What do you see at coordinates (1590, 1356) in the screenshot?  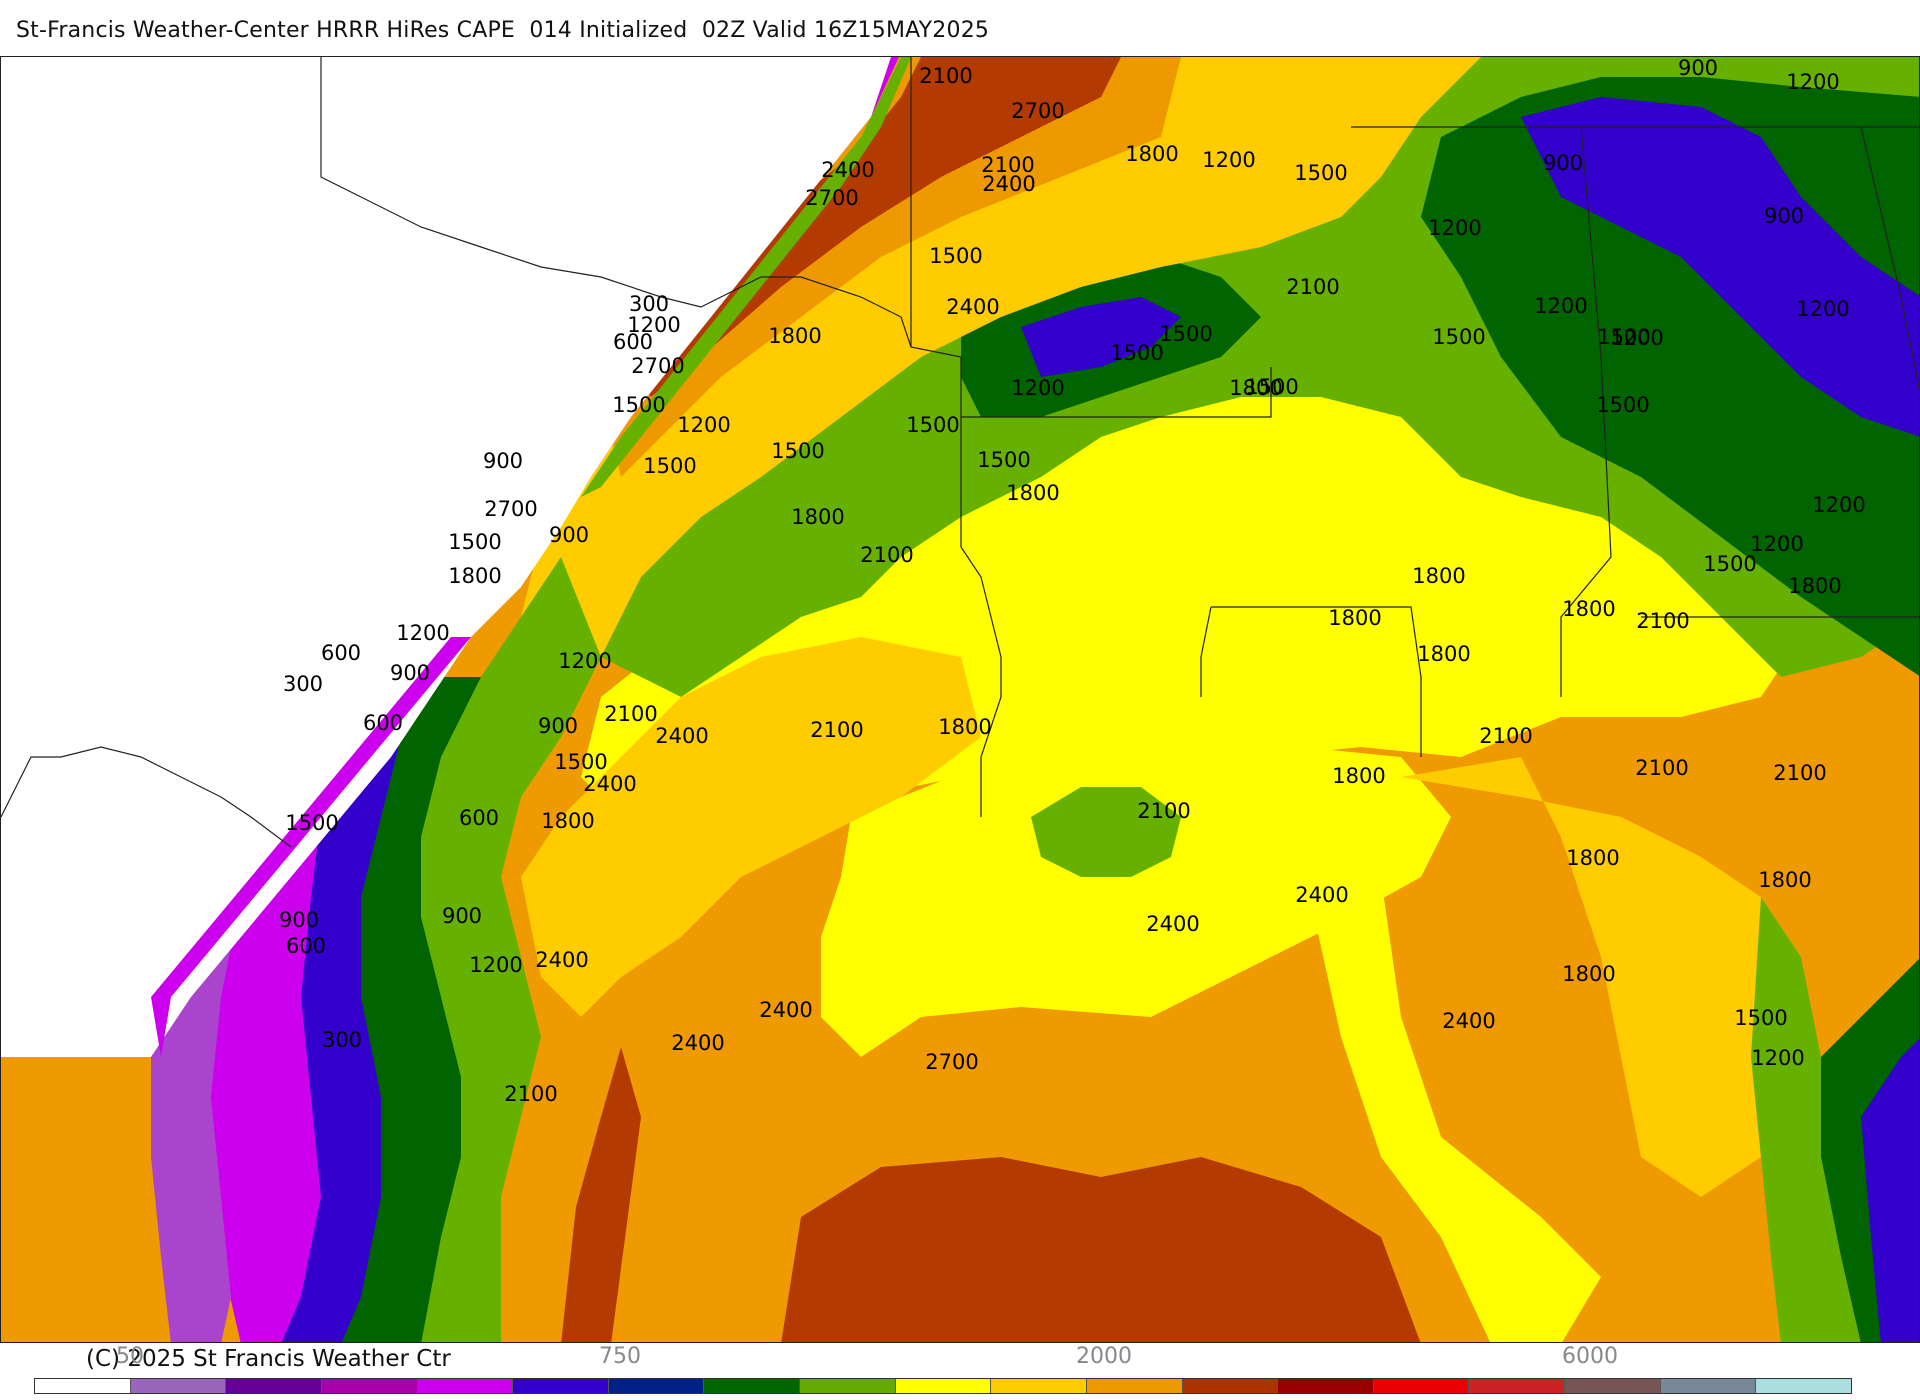 I see `colorbar-tick-6000: 6000` at bounding box center [1590, 1356].